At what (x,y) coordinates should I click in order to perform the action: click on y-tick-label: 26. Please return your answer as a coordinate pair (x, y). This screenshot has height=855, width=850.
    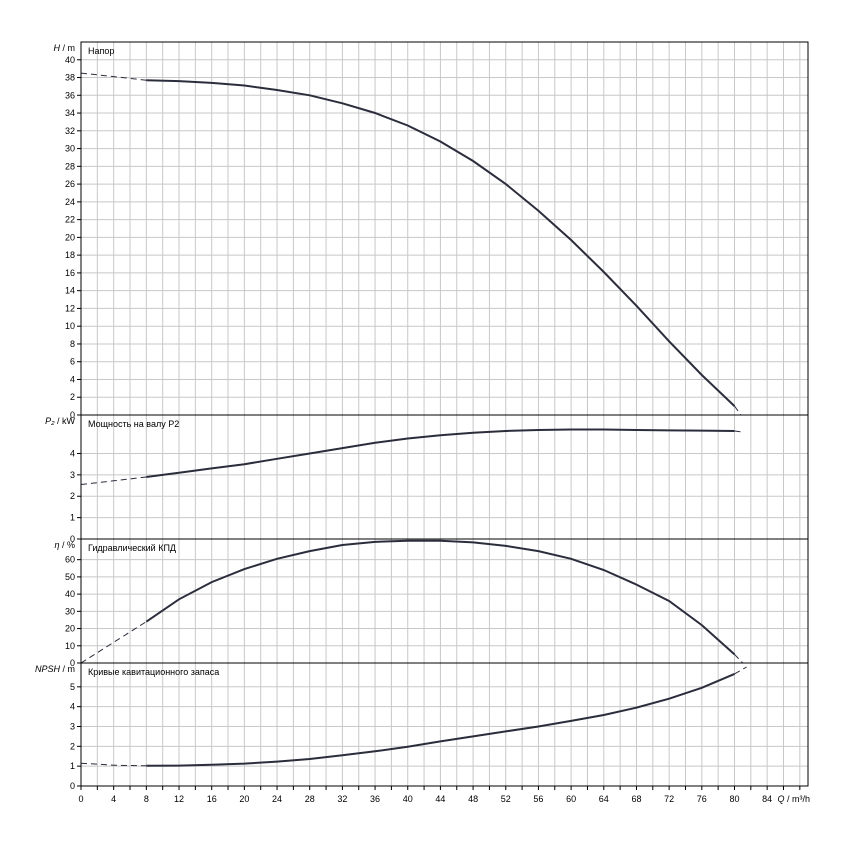
    Looking at the image, I should click on (70, 184).